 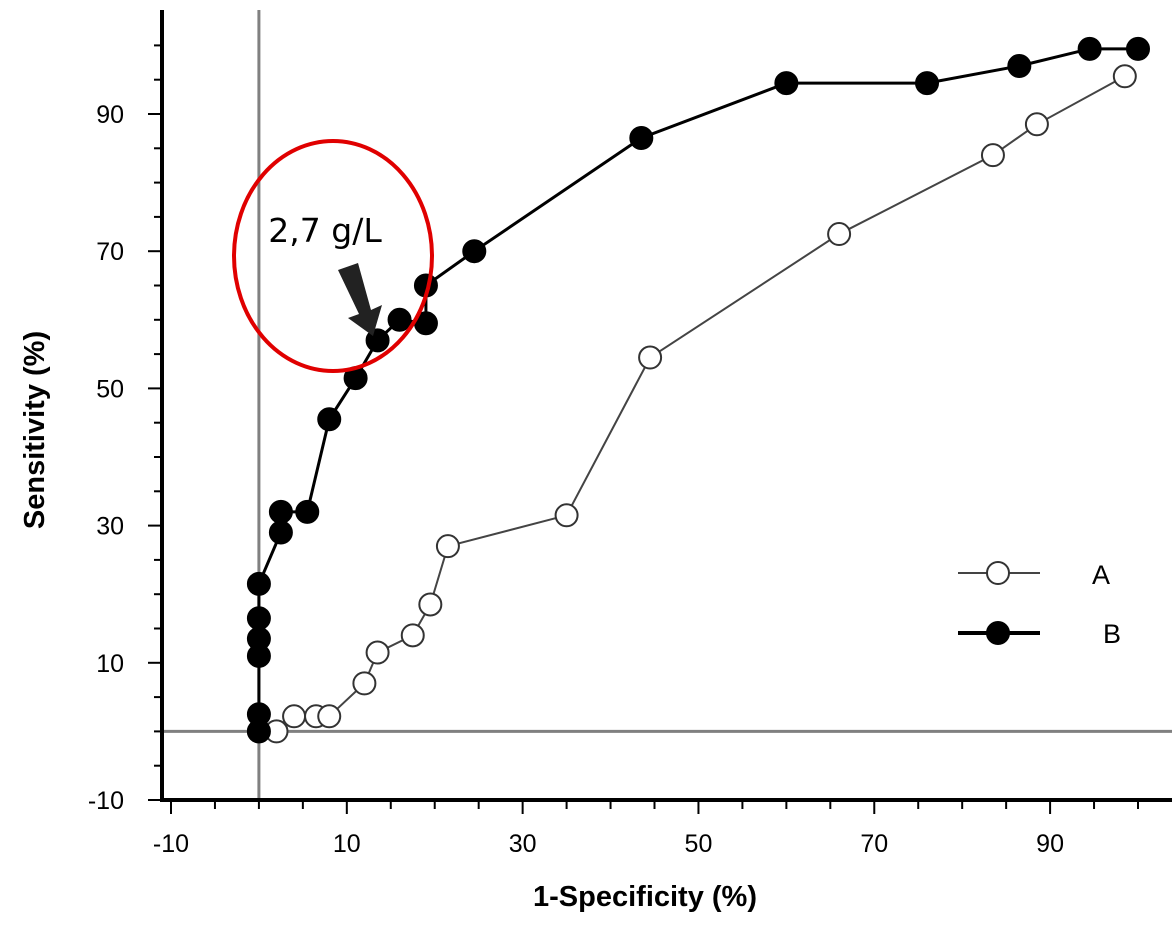 What do you see at coordinates (106, 801) in the screenshot?
I see `y-tick-label: -10` at bounding box center [106, 801].